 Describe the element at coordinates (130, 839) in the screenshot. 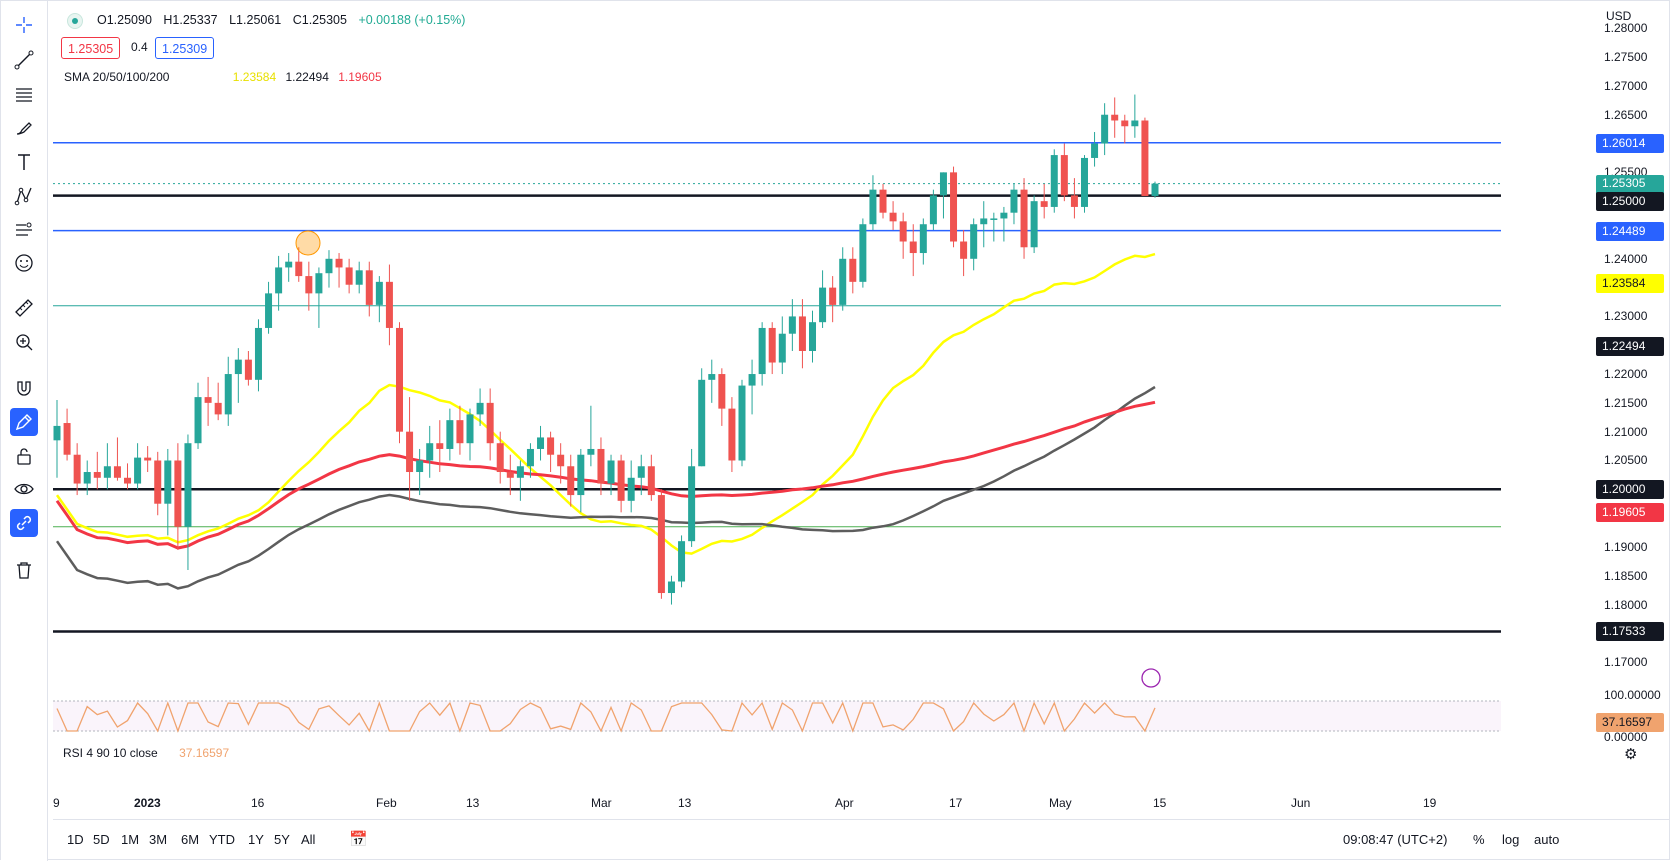

I see `range-1m-button: 1M` at that location.